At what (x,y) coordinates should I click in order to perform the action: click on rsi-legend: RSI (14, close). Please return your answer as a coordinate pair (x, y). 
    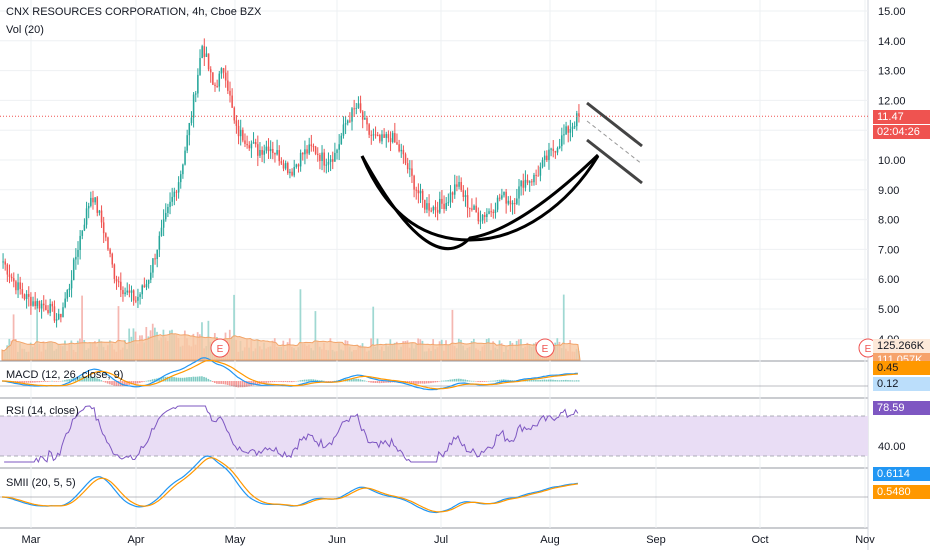
    Looking at the image, I should click on (42, 411).